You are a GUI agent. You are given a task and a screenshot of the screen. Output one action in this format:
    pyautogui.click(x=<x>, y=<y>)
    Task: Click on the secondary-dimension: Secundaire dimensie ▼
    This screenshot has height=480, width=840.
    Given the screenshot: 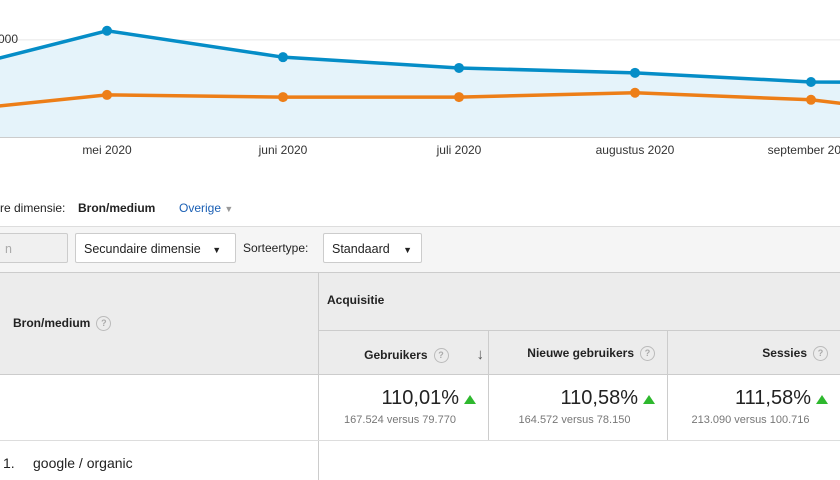 What is the action you would take?
    pyautogui.click(x=155, y=248)
    